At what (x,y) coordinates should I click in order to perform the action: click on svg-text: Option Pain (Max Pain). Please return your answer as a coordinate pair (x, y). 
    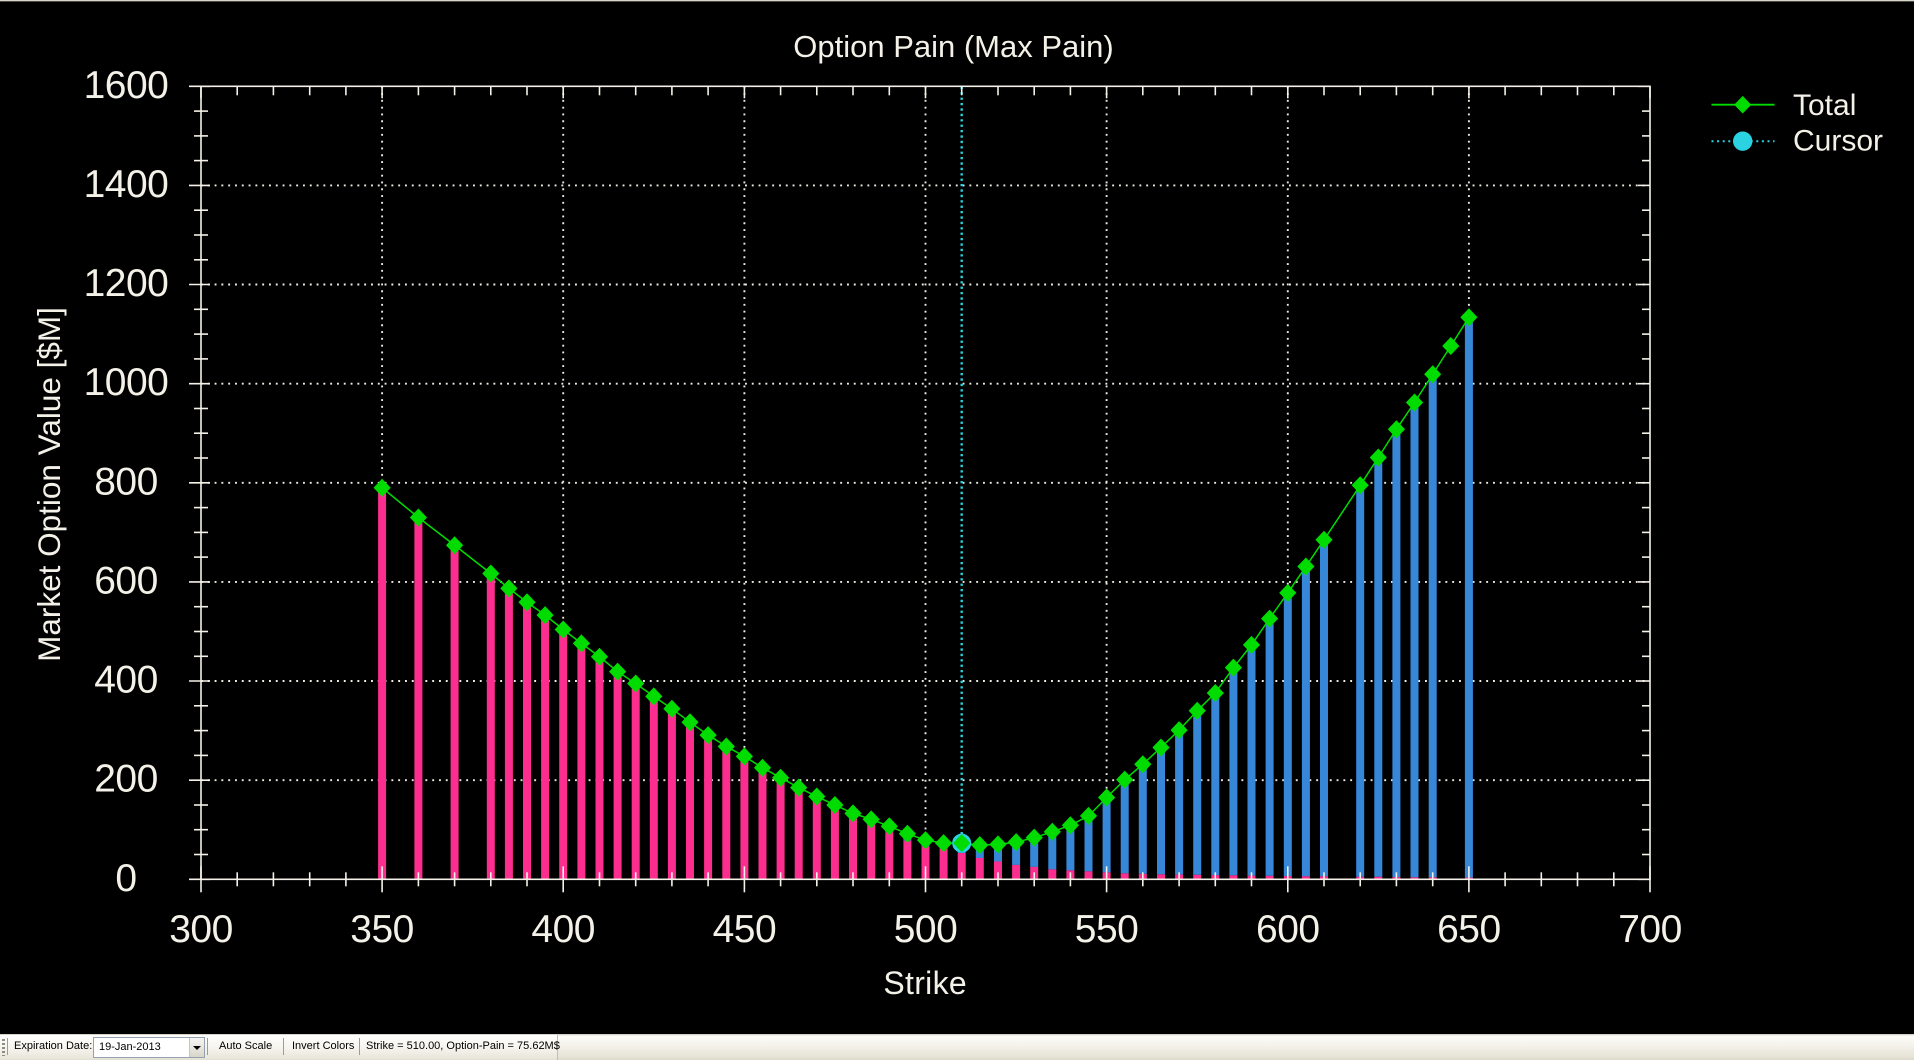
    Looking at the image, I should click on (953, 46).